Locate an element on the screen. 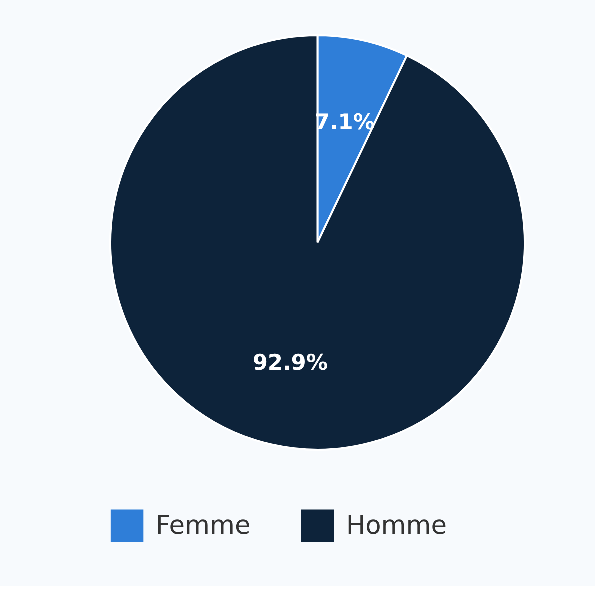 This screenshot has width=595, height=612. legend-label: Homme is located at coordinates (397, 525).